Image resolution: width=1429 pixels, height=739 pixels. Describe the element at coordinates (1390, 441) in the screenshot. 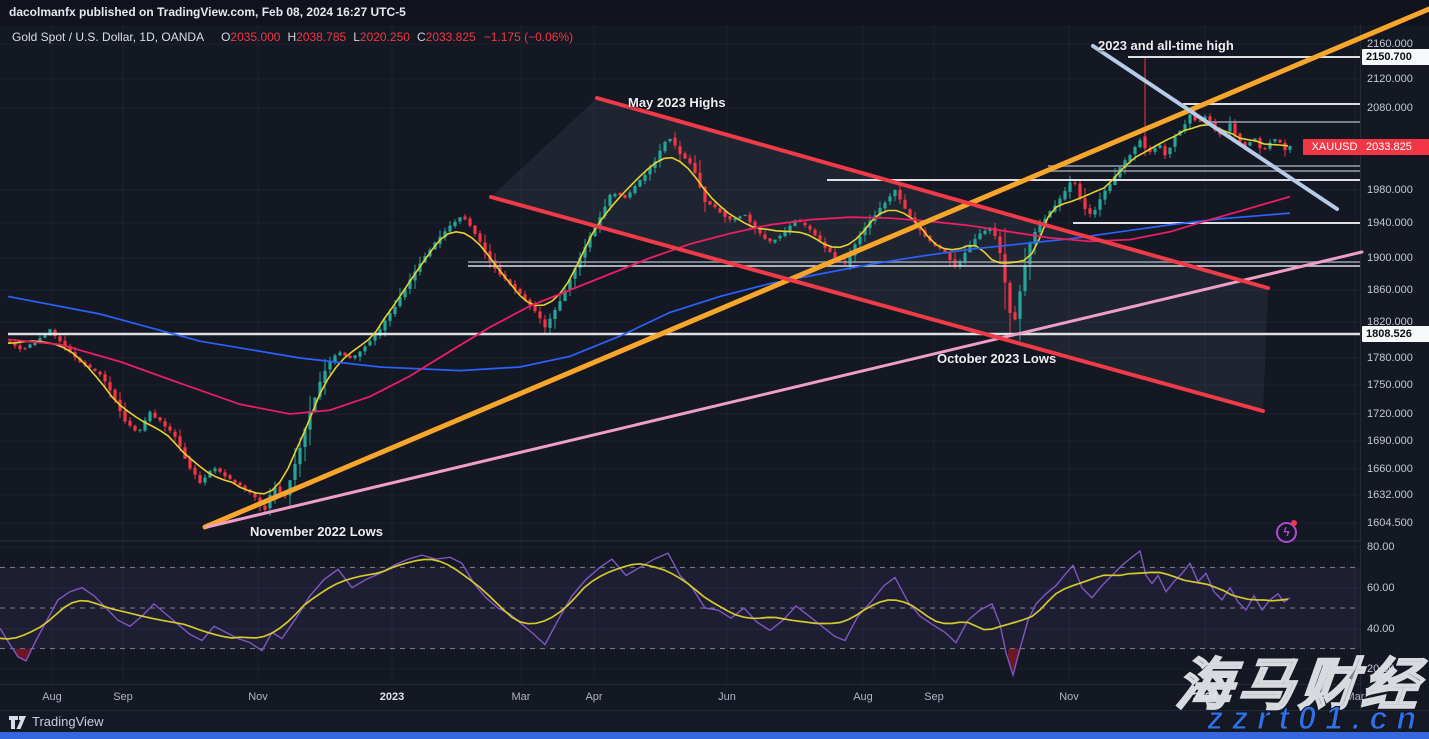

I see `price-axis-label: 1690.000` at that location.